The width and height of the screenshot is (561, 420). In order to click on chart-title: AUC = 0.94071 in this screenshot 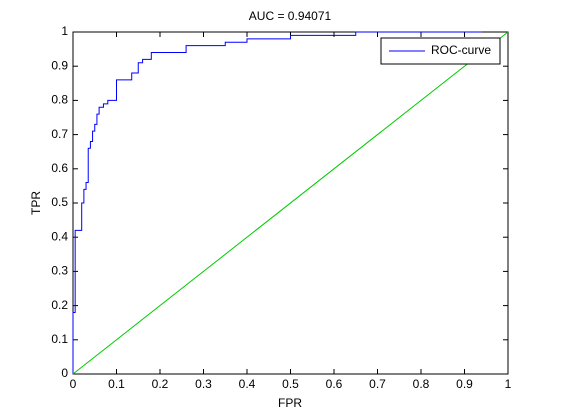, I will do `click(290, 16)`.